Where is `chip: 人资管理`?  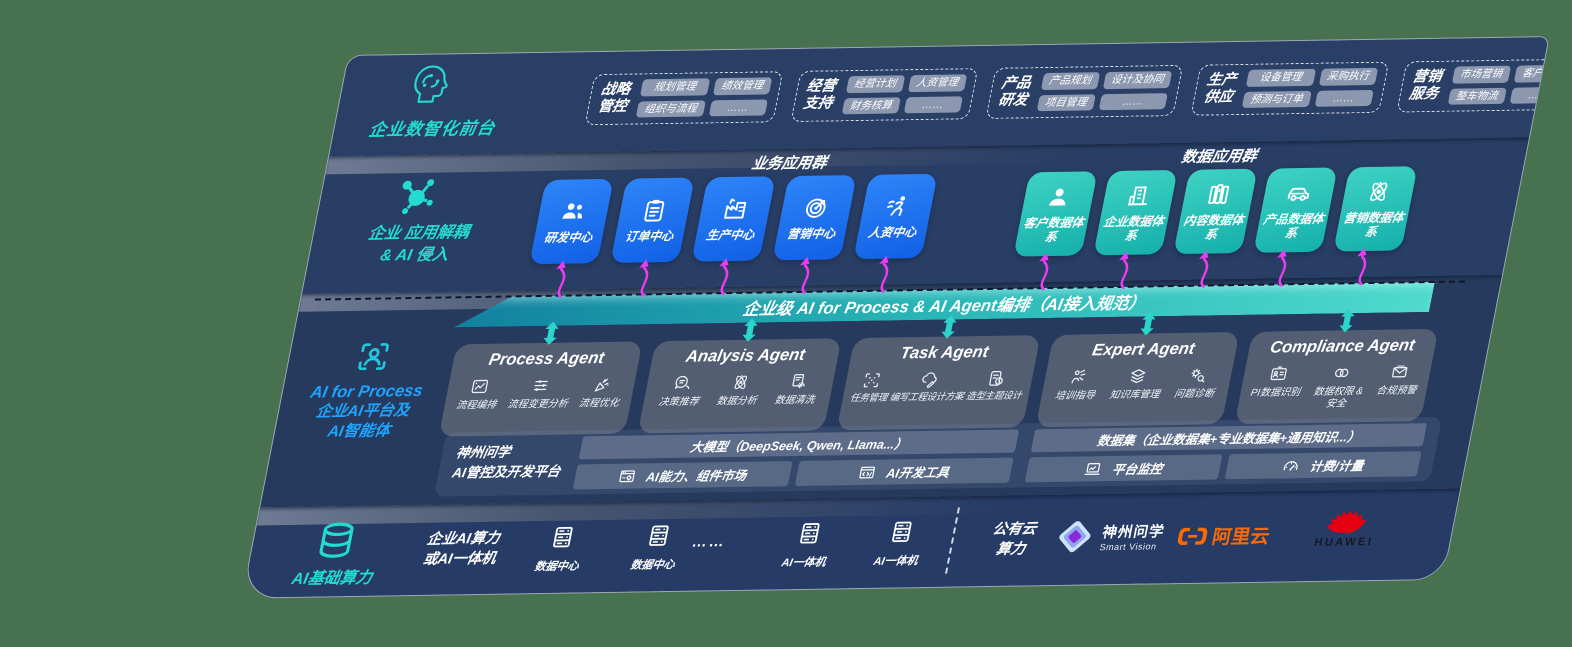
chip: 人资管理 is located at coordinates (937, 83).